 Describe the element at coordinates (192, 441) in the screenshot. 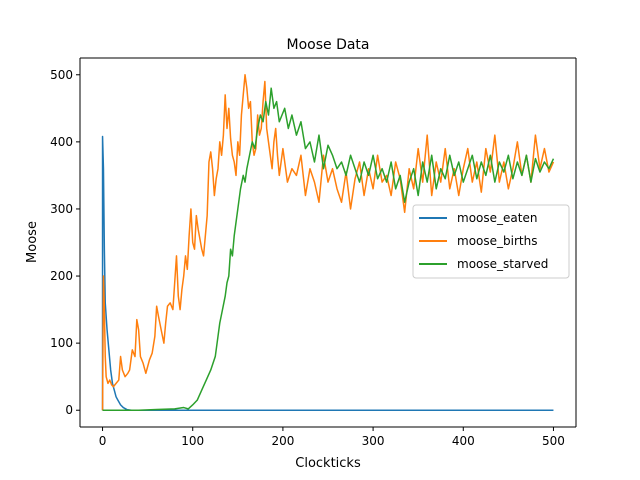

I see `x-tick-label: 100` at that location.